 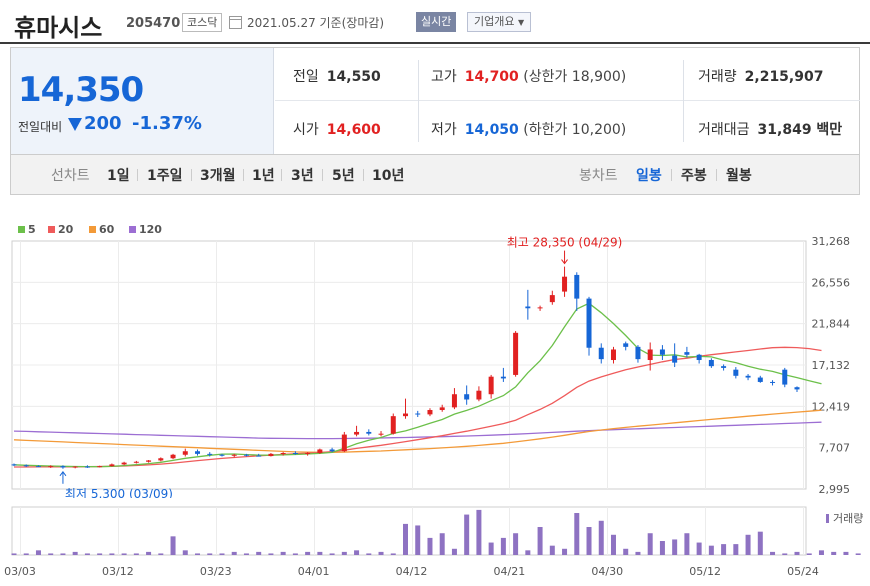 I want to click on tab-1-day: 1일, so click(x=118, y=176).